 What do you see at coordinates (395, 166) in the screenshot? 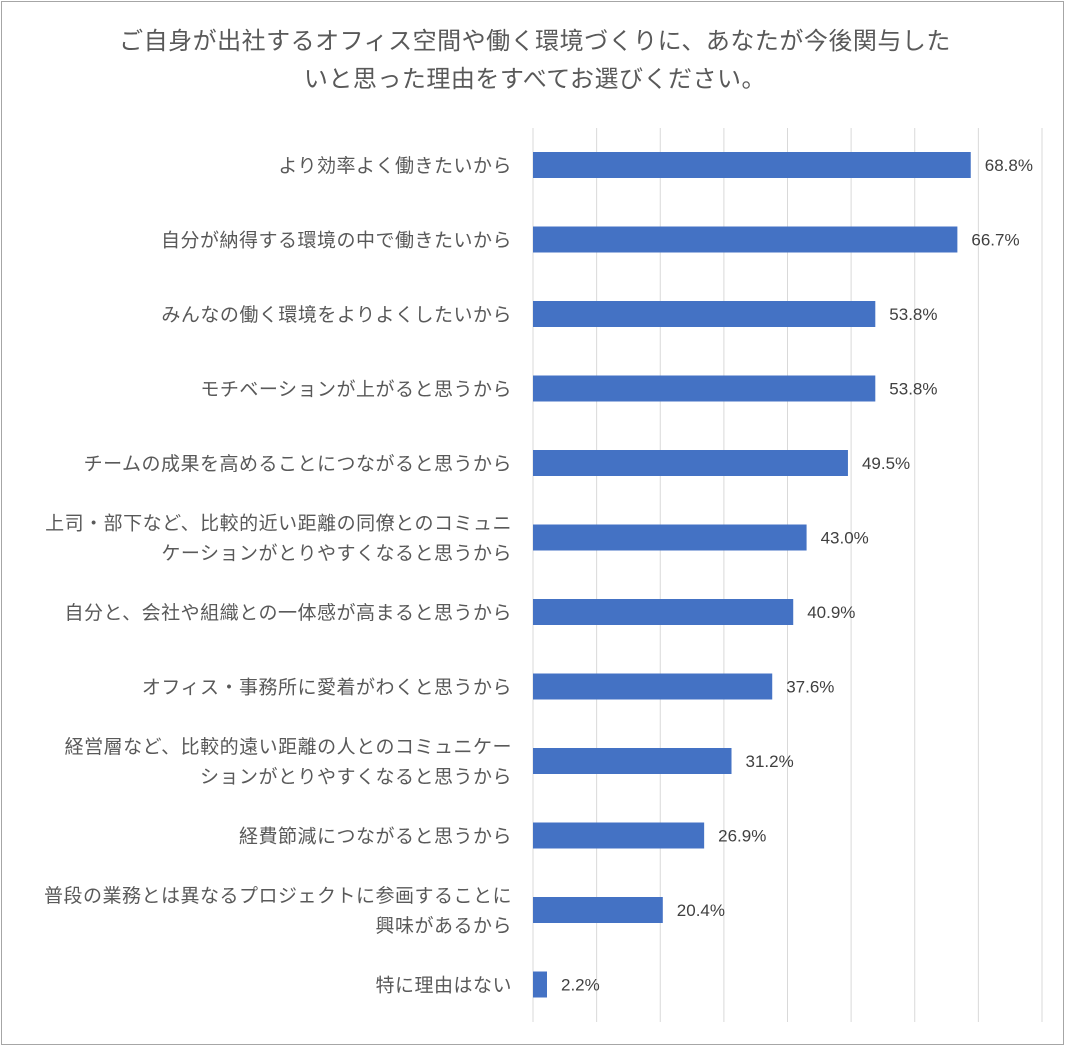
I see `category-label: より効率よく働きたいから` at bounding box center [395, 166].